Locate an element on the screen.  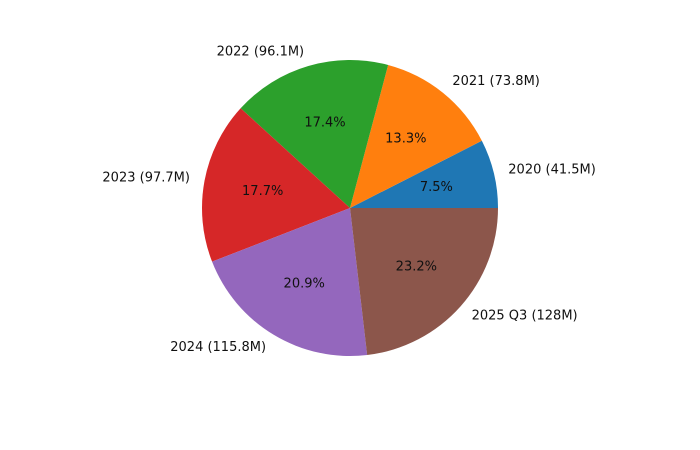
slice-percent-label: 23.2% is located at coordinates (416, 267).